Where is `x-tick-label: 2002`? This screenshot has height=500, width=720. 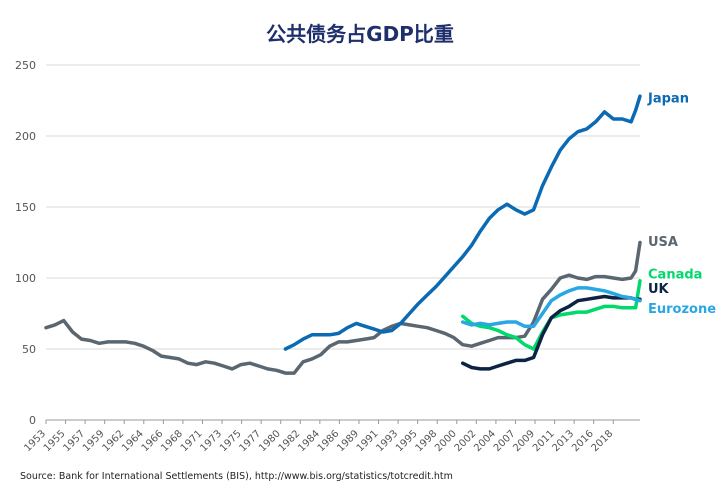 x-tick-label: 2002 is located at coordinates (466, 441).